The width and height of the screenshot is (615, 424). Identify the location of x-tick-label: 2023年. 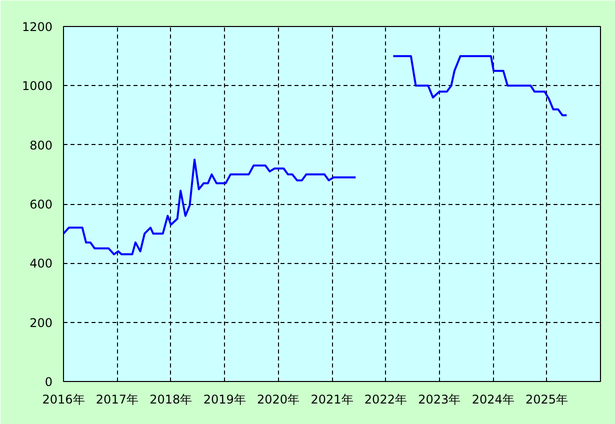
(439, 399).